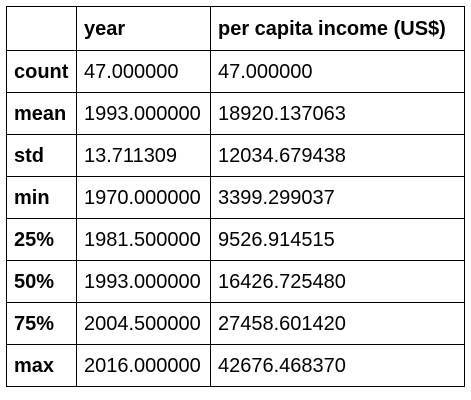  I want to click on cell-25-percent-income: 9526.914515, so click(337, 239).